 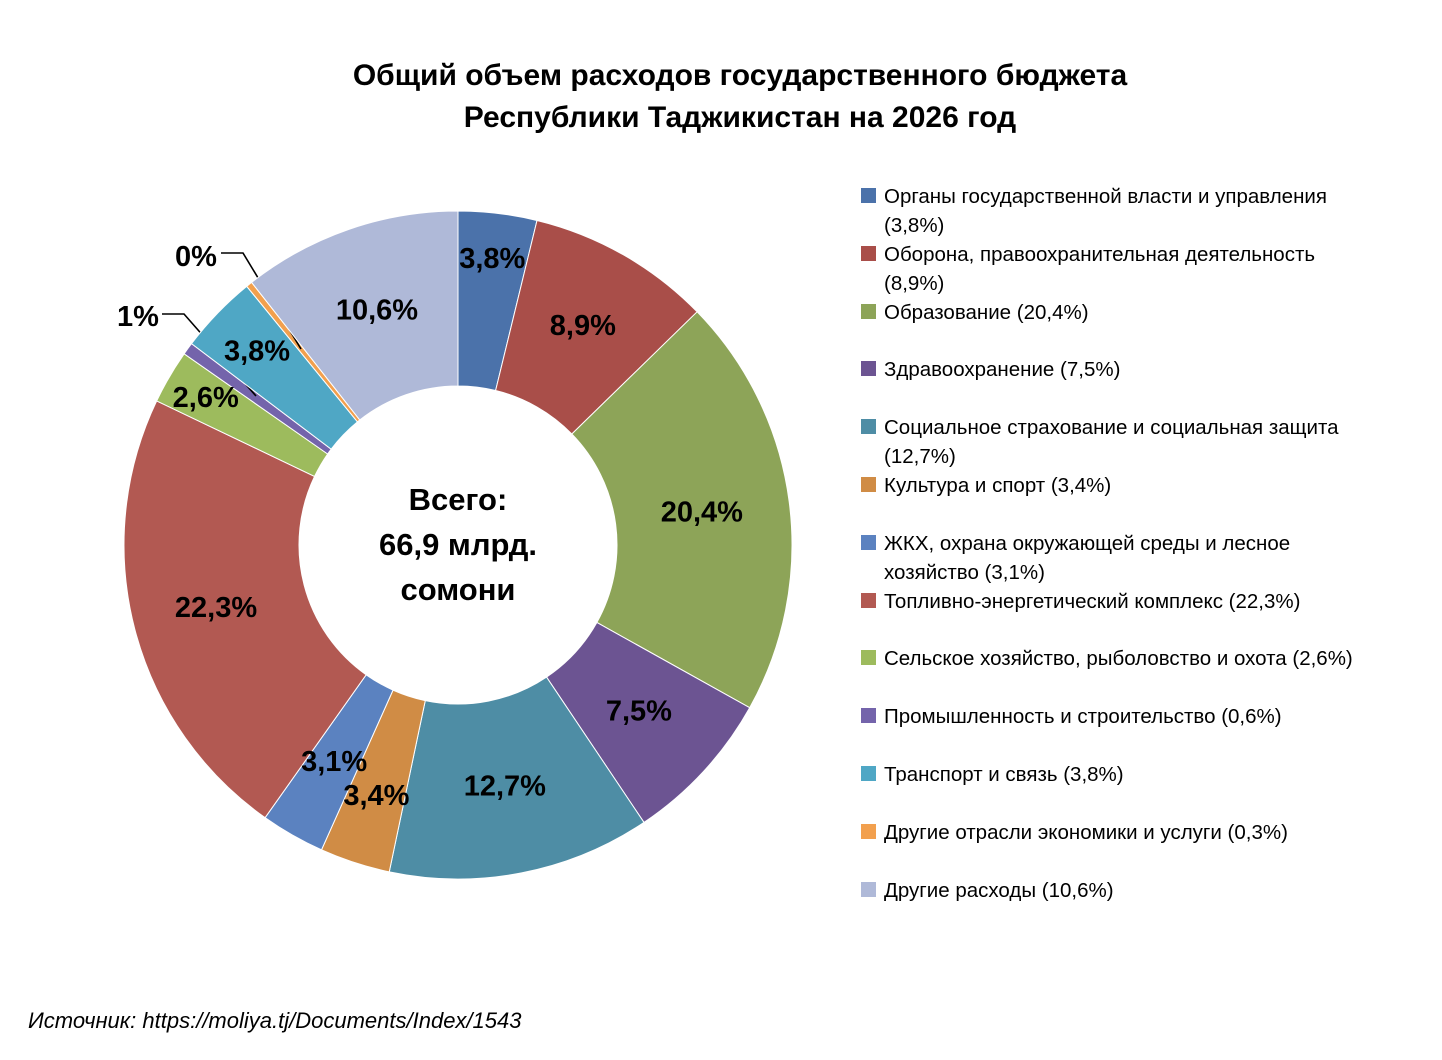 What do you see at coordinates (1146, 847) in the screenshot?
I see `legend-item: Другие отрасли экономики и услуги (0,3%)` at bounding box center [1146, 847].